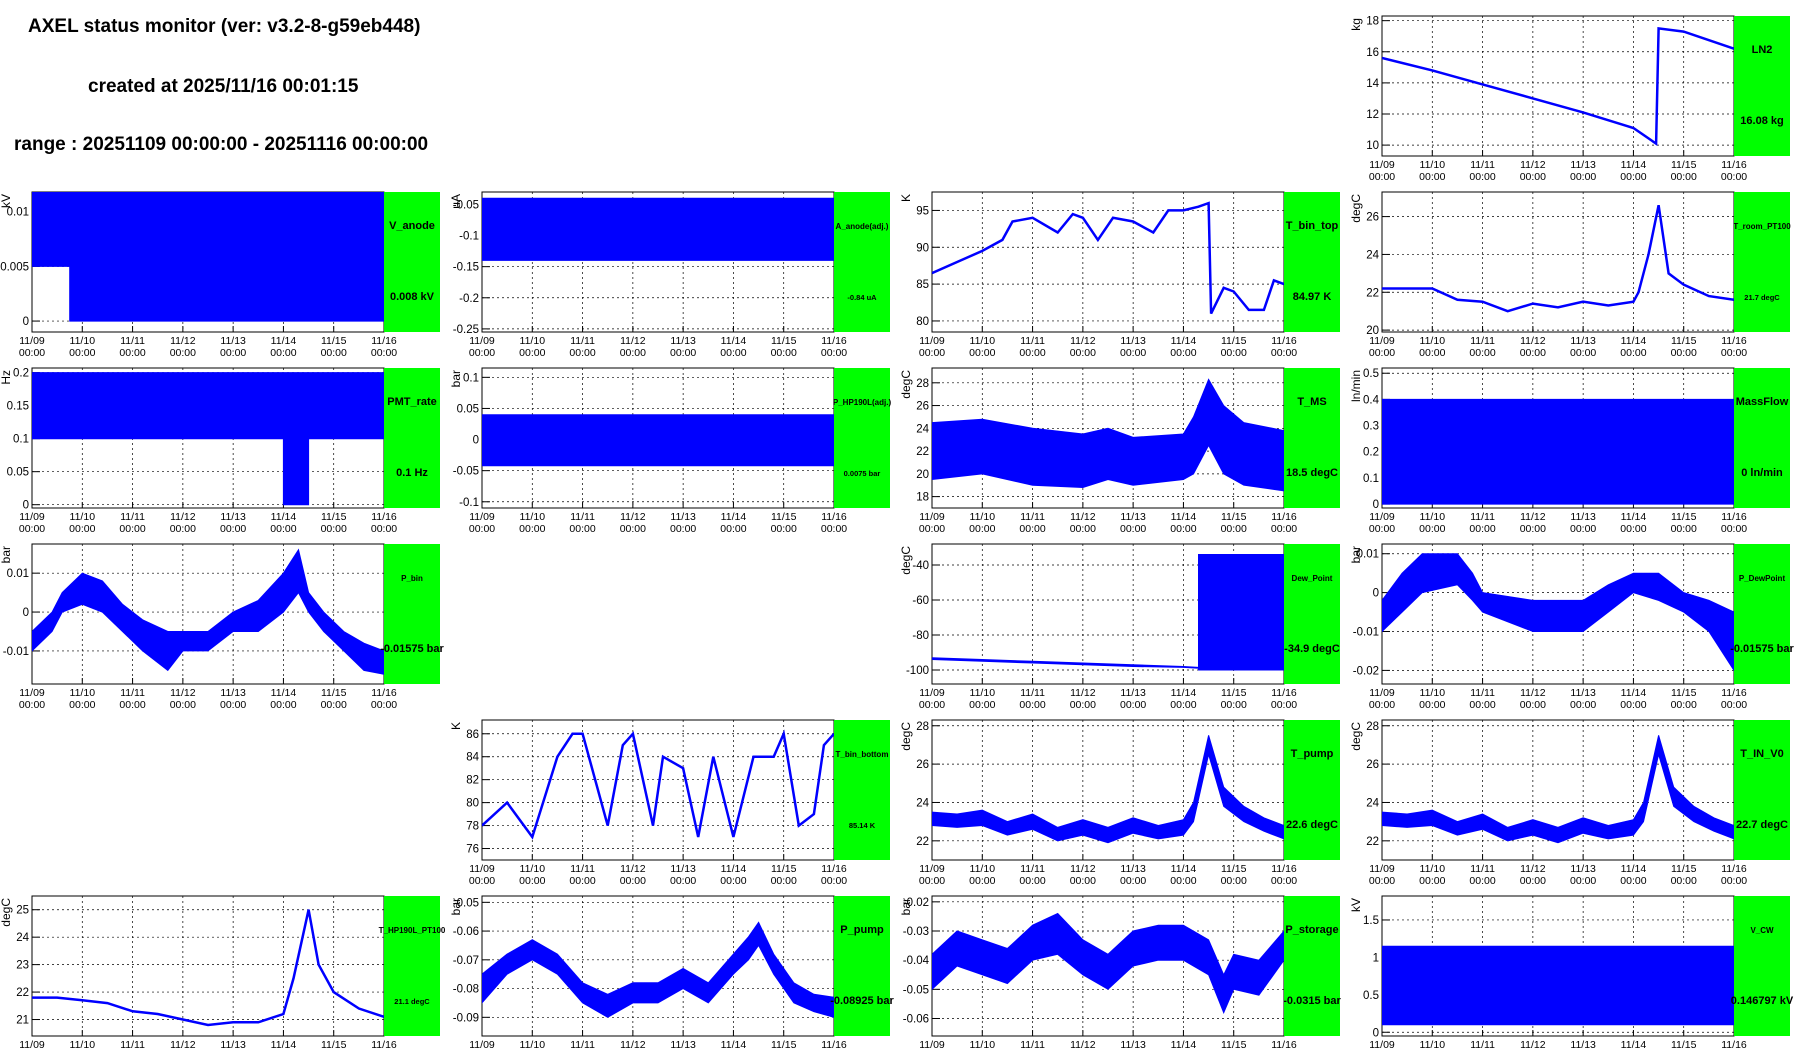 Image resolution: width=1796 pixels, height=1052 pixels. Describe the element at coordinates (1762, 297) in the screenshot. I see `status-panel-value: 21.7 degC` at that location.